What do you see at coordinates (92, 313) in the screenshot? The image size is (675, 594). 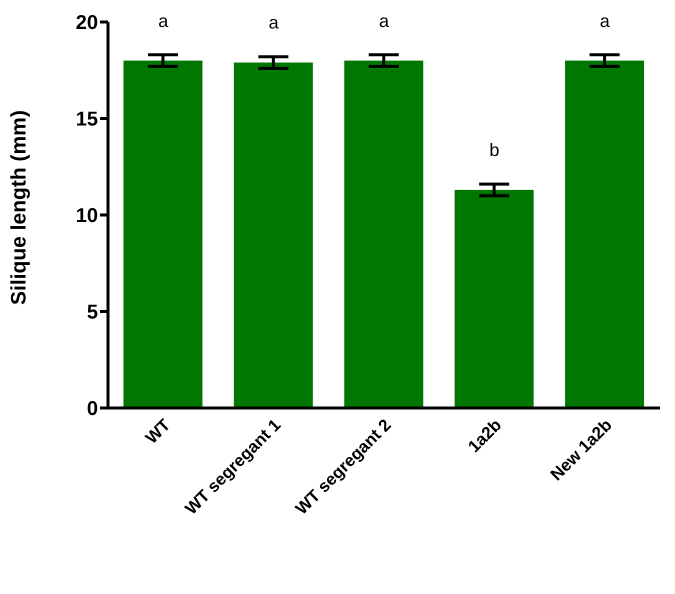 I see `y-tick-label: 5` at bounding box center [92, 313].